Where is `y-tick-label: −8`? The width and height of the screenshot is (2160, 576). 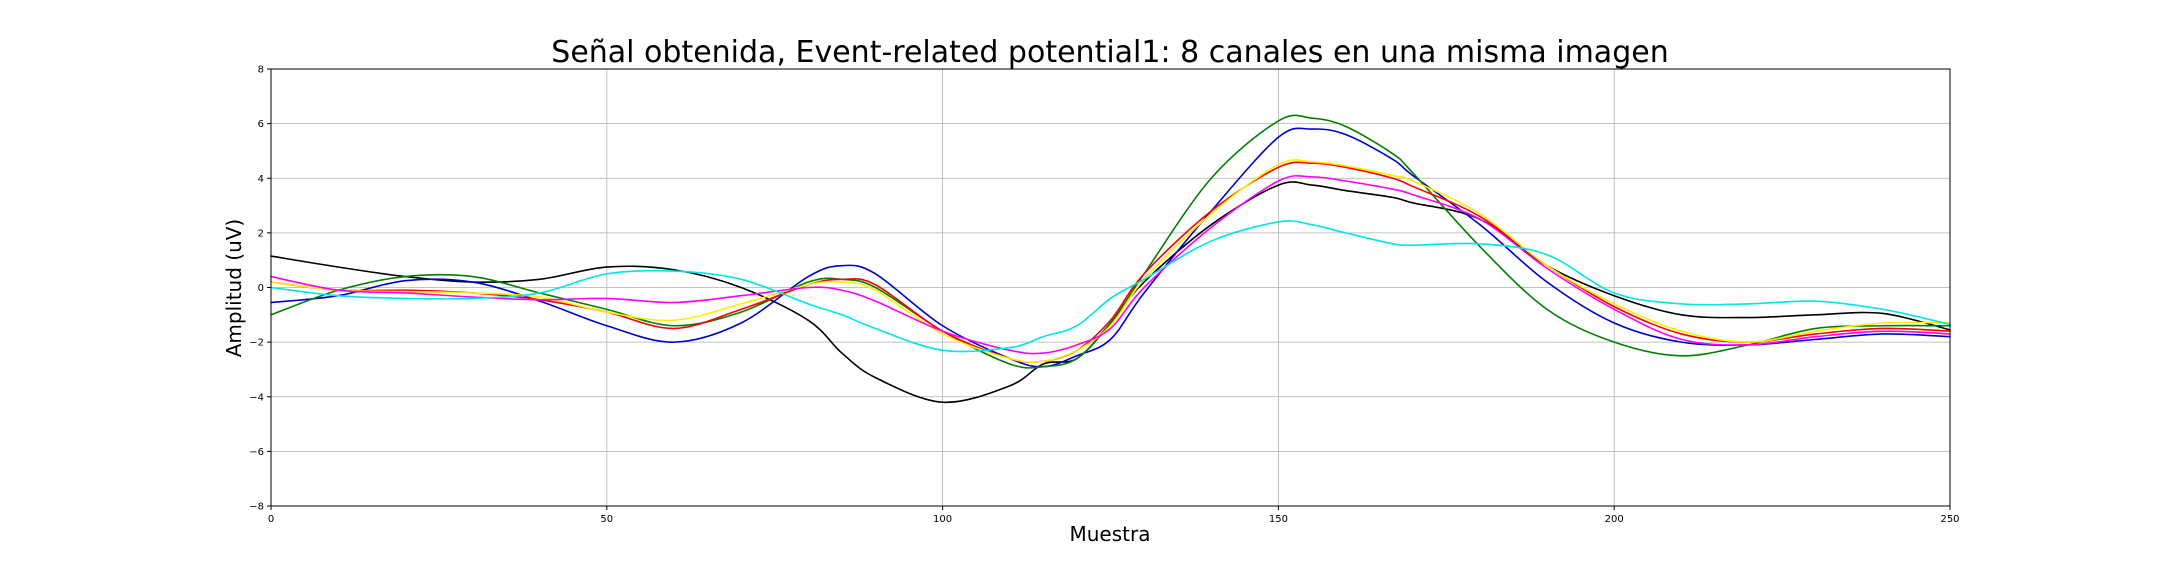 y-tick-label: −8 is located at coordinates (256, 507).